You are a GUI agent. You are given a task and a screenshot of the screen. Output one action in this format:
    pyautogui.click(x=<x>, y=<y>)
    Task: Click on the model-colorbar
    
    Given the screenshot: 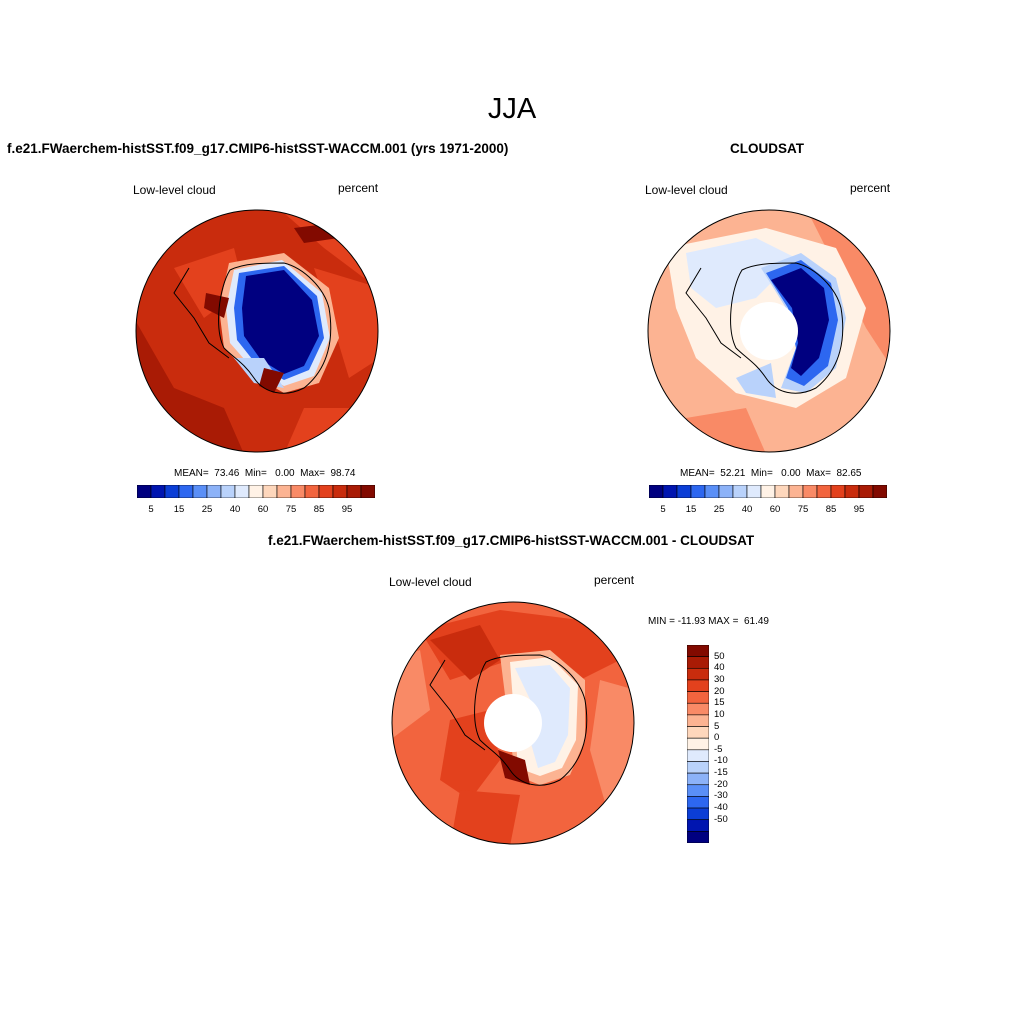 What is the action you would take?
    pyautogui.click(x=256, y=491)
    